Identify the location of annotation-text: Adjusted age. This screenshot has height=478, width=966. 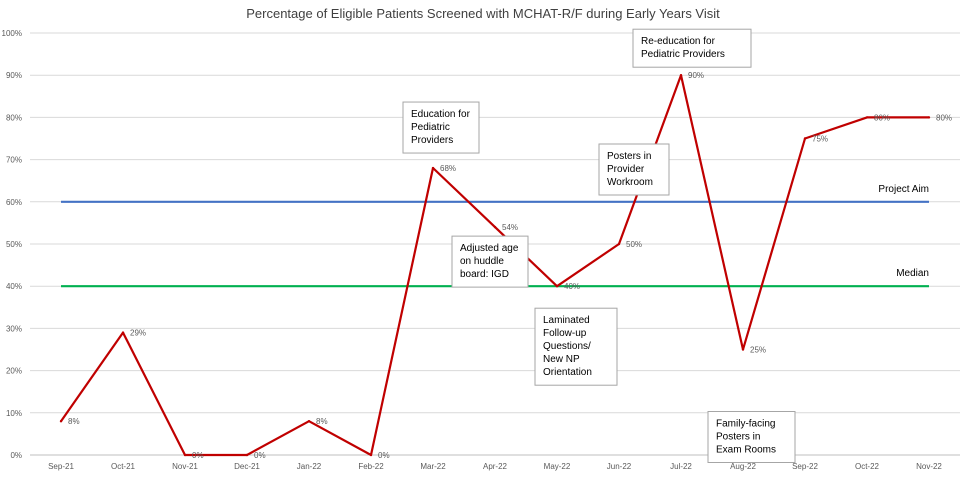
(489, 248).